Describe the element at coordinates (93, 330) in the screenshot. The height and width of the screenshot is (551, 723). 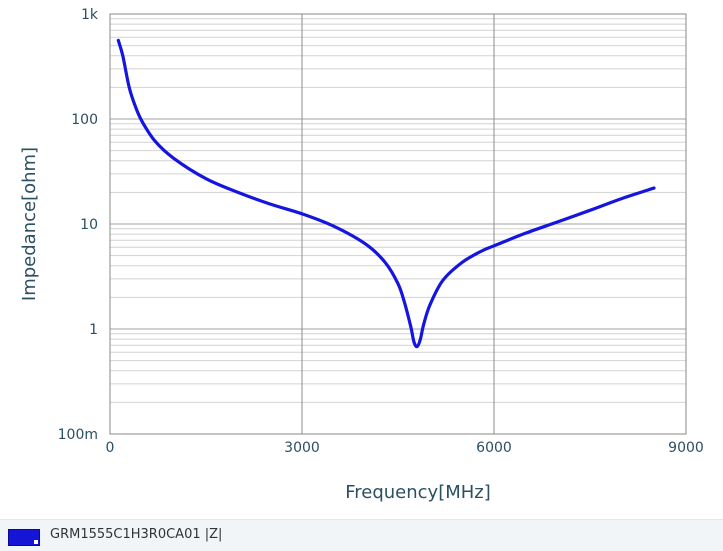
I see `y-tick-label: 1` at that location.